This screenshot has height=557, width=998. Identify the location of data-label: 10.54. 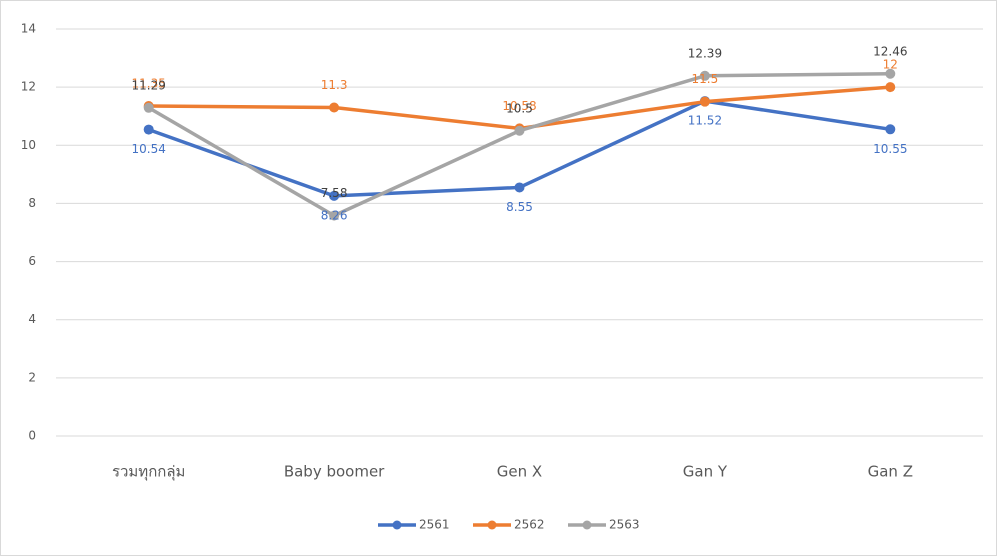
(149, 149).